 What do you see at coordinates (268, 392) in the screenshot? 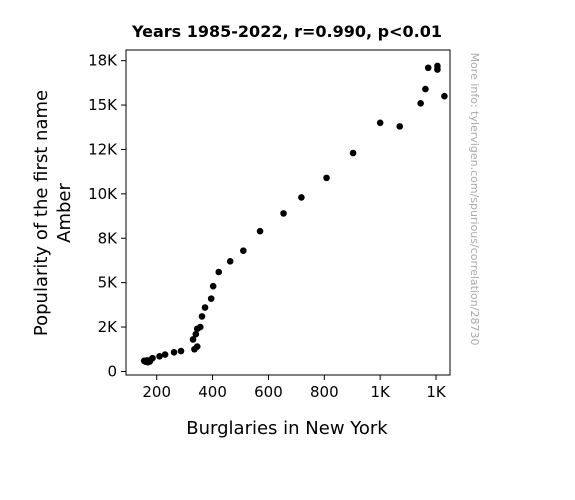
I see `x-tick-label: 600` at bounding box center [268, 392].